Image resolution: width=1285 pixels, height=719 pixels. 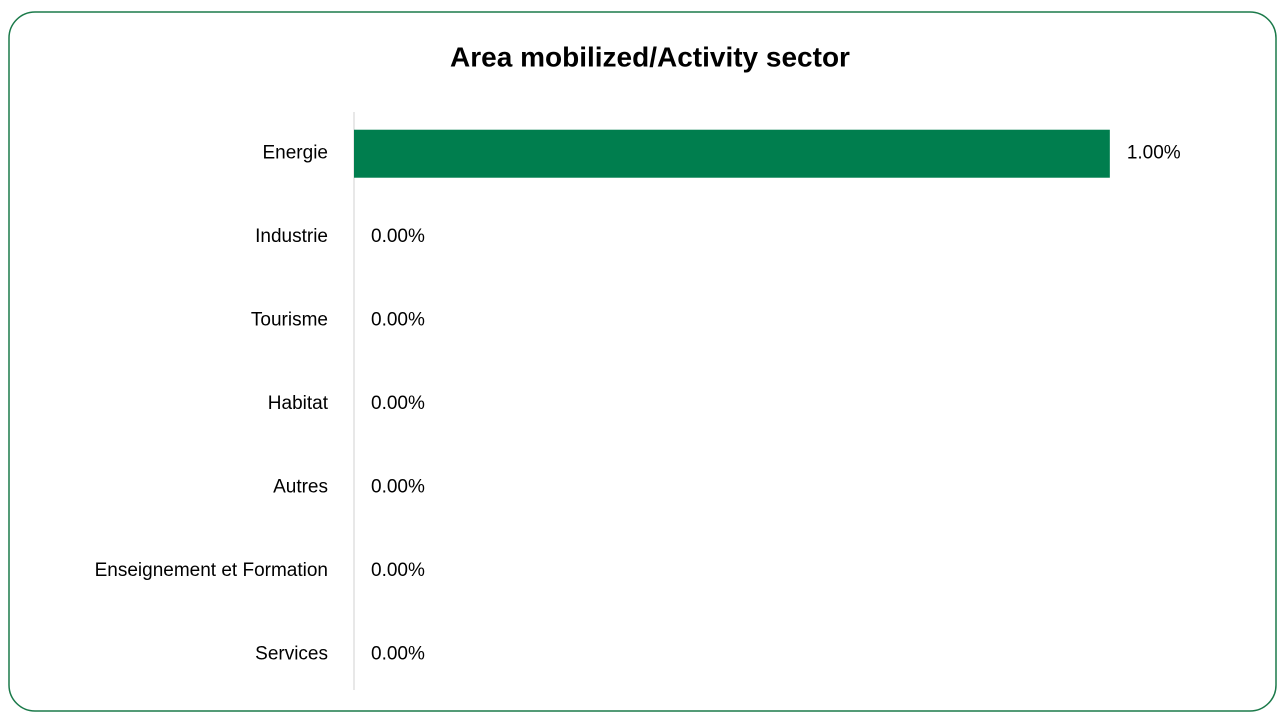 What do you see at coordinates (211, 570) in the screenshot?
I see `y-tick-label: Enseignement et Formation` at bounding box center [211, 570].